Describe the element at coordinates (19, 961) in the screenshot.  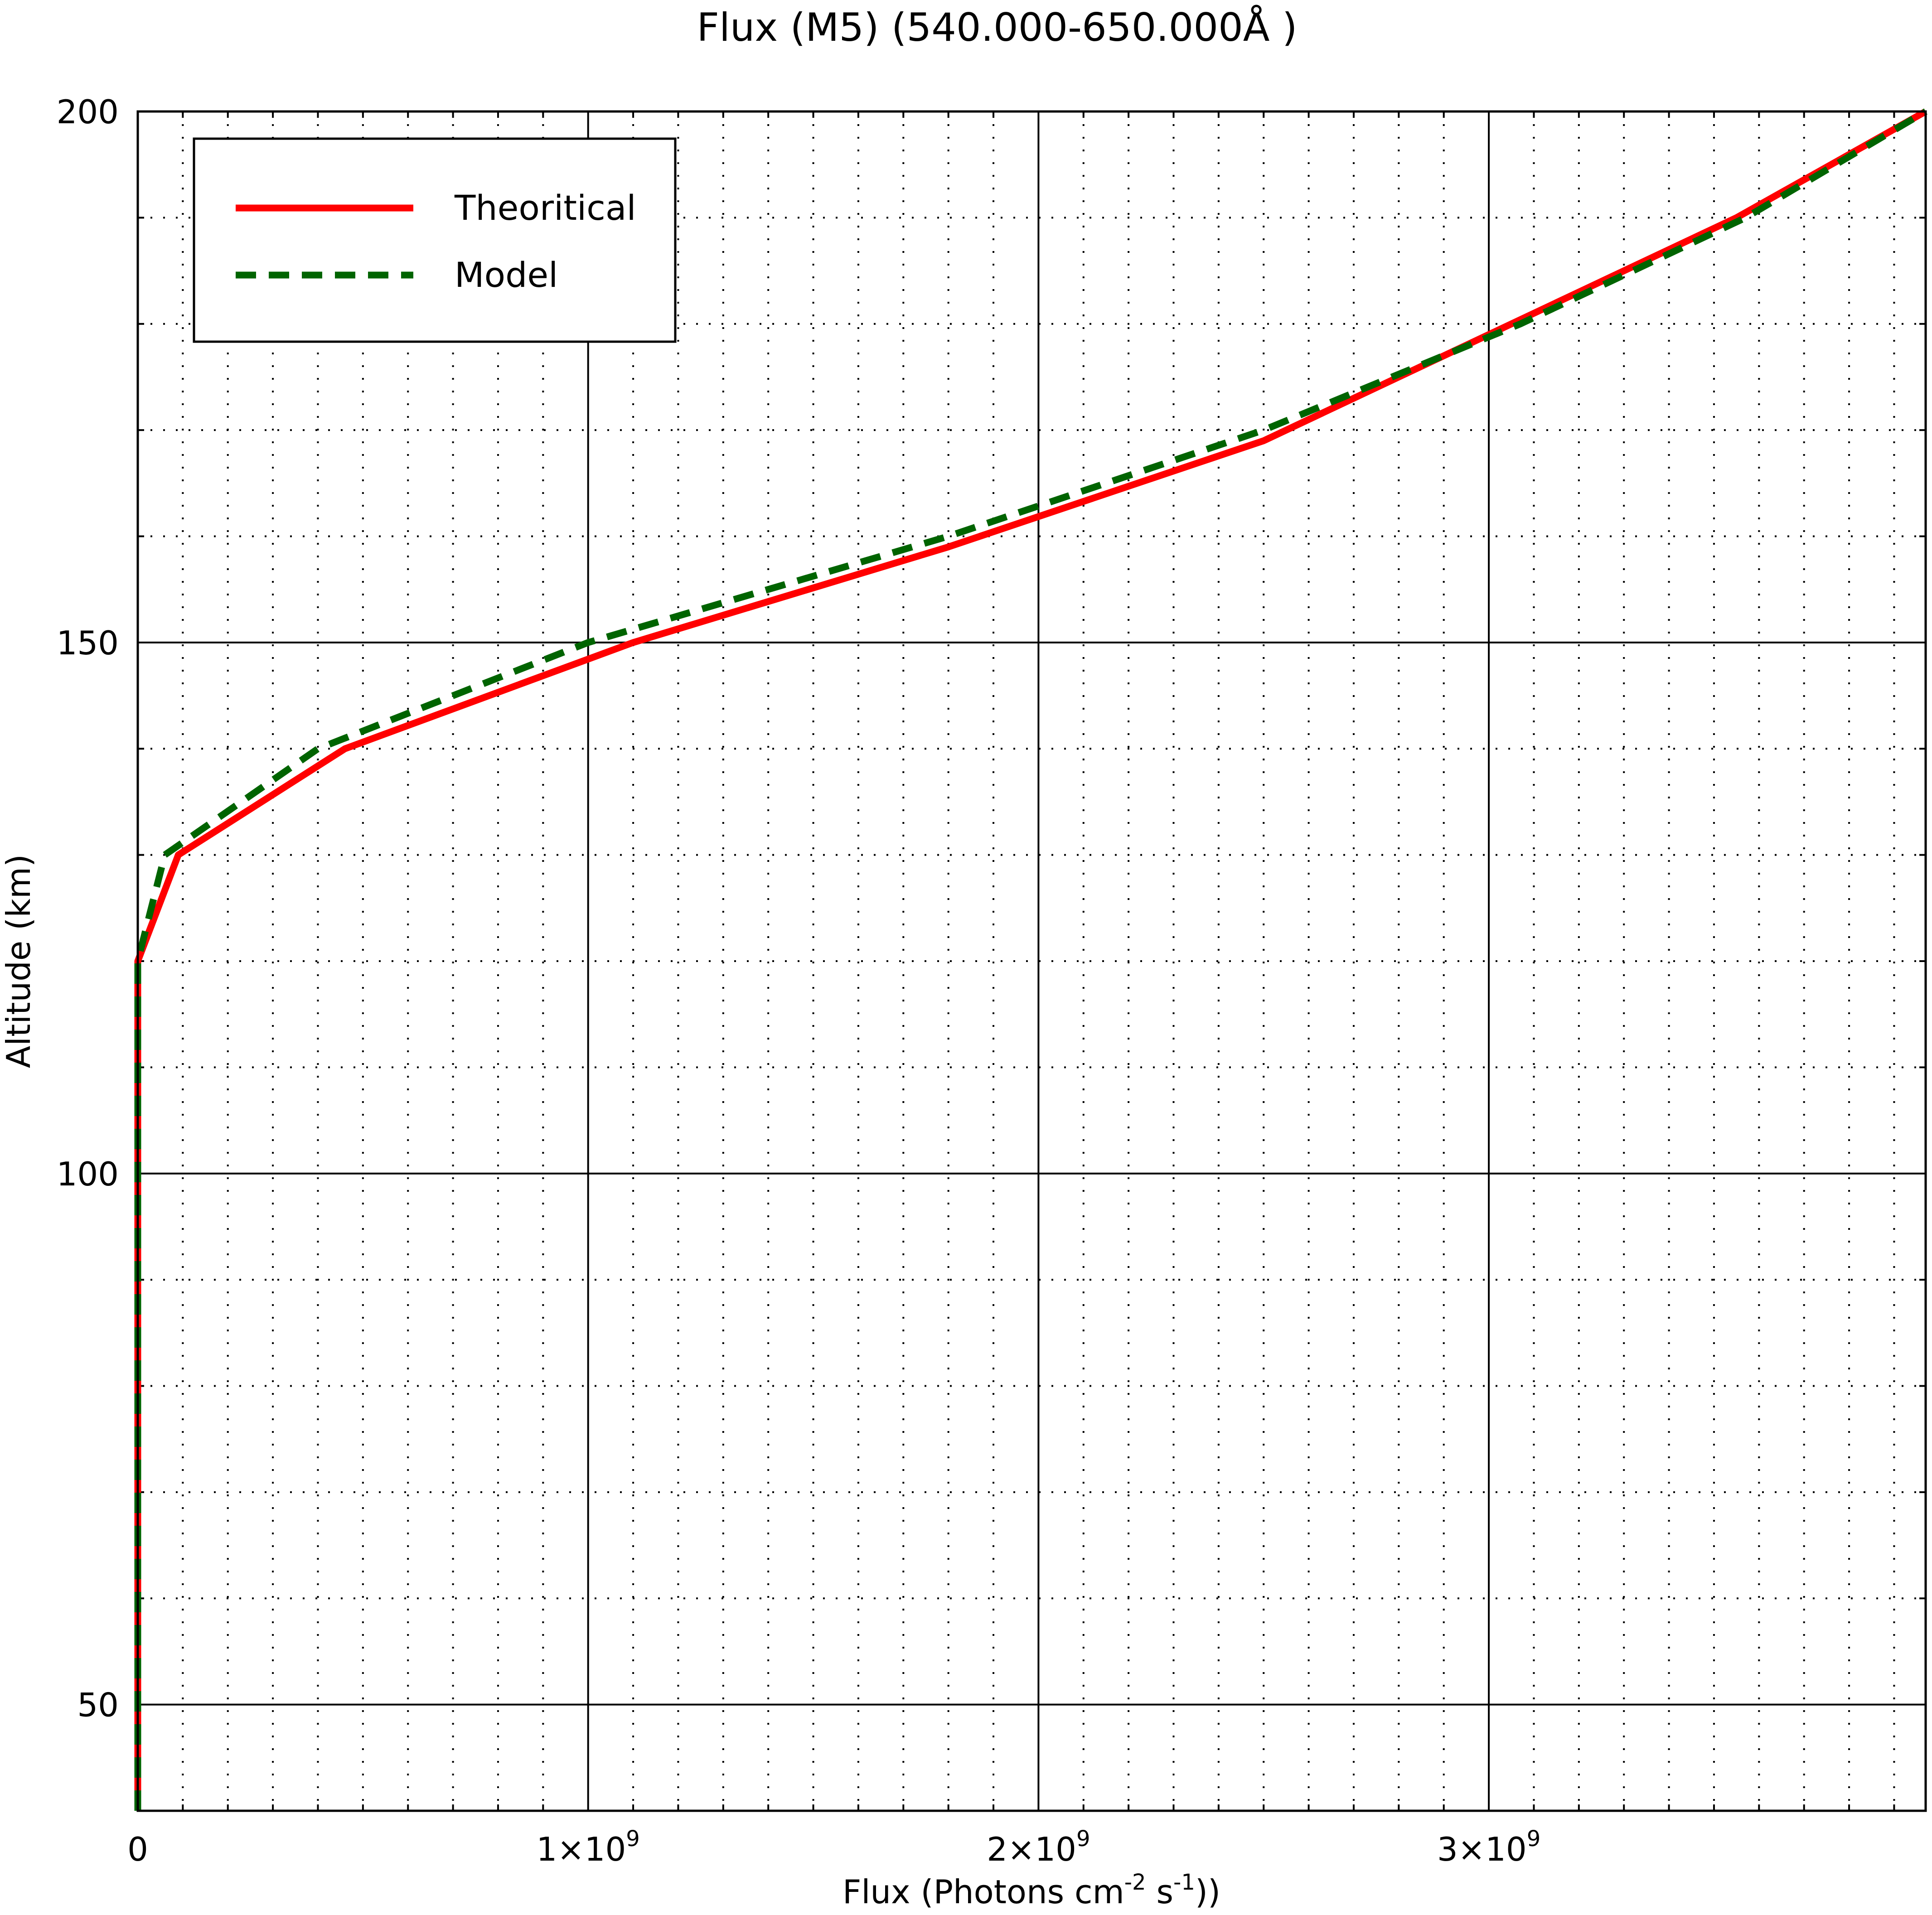
I see `y-axis-label: Altitude (km)` at that location.